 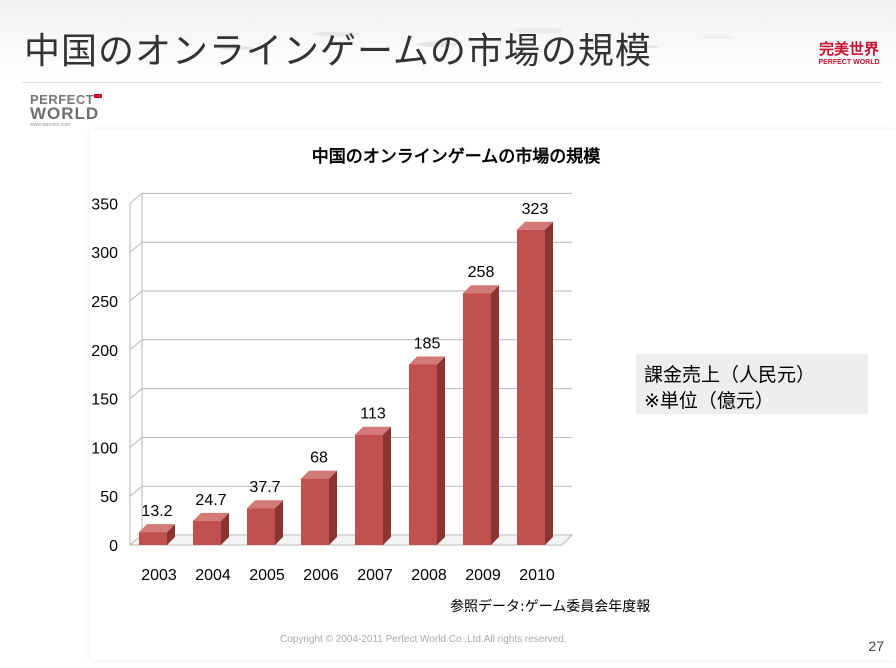 I want to click on bar-top-2005, so click(x=265, y=504).